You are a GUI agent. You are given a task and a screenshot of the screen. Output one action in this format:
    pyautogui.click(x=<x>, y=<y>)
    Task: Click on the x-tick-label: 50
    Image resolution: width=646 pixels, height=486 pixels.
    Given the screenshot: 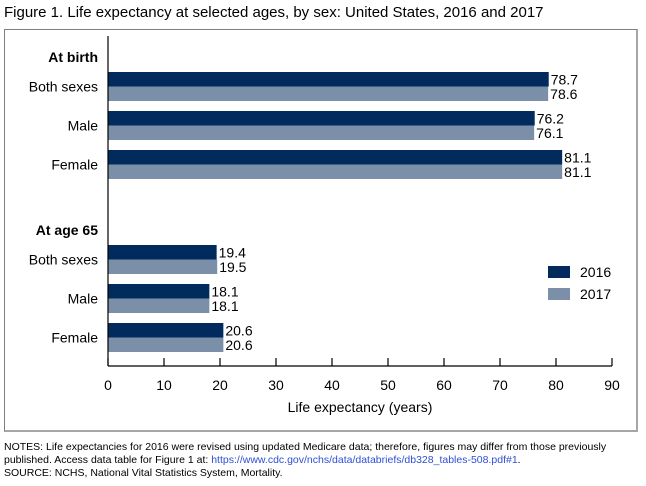 What is the action you would take?
    pyautogui.click(x=388, y=385)
    